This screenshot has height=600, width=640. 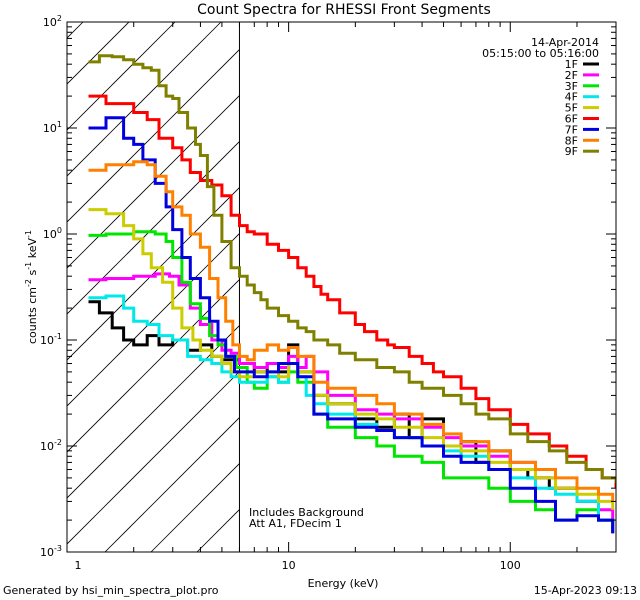 I want to click on x-axis-label: Energy (keV), so click(x=343, y=583).